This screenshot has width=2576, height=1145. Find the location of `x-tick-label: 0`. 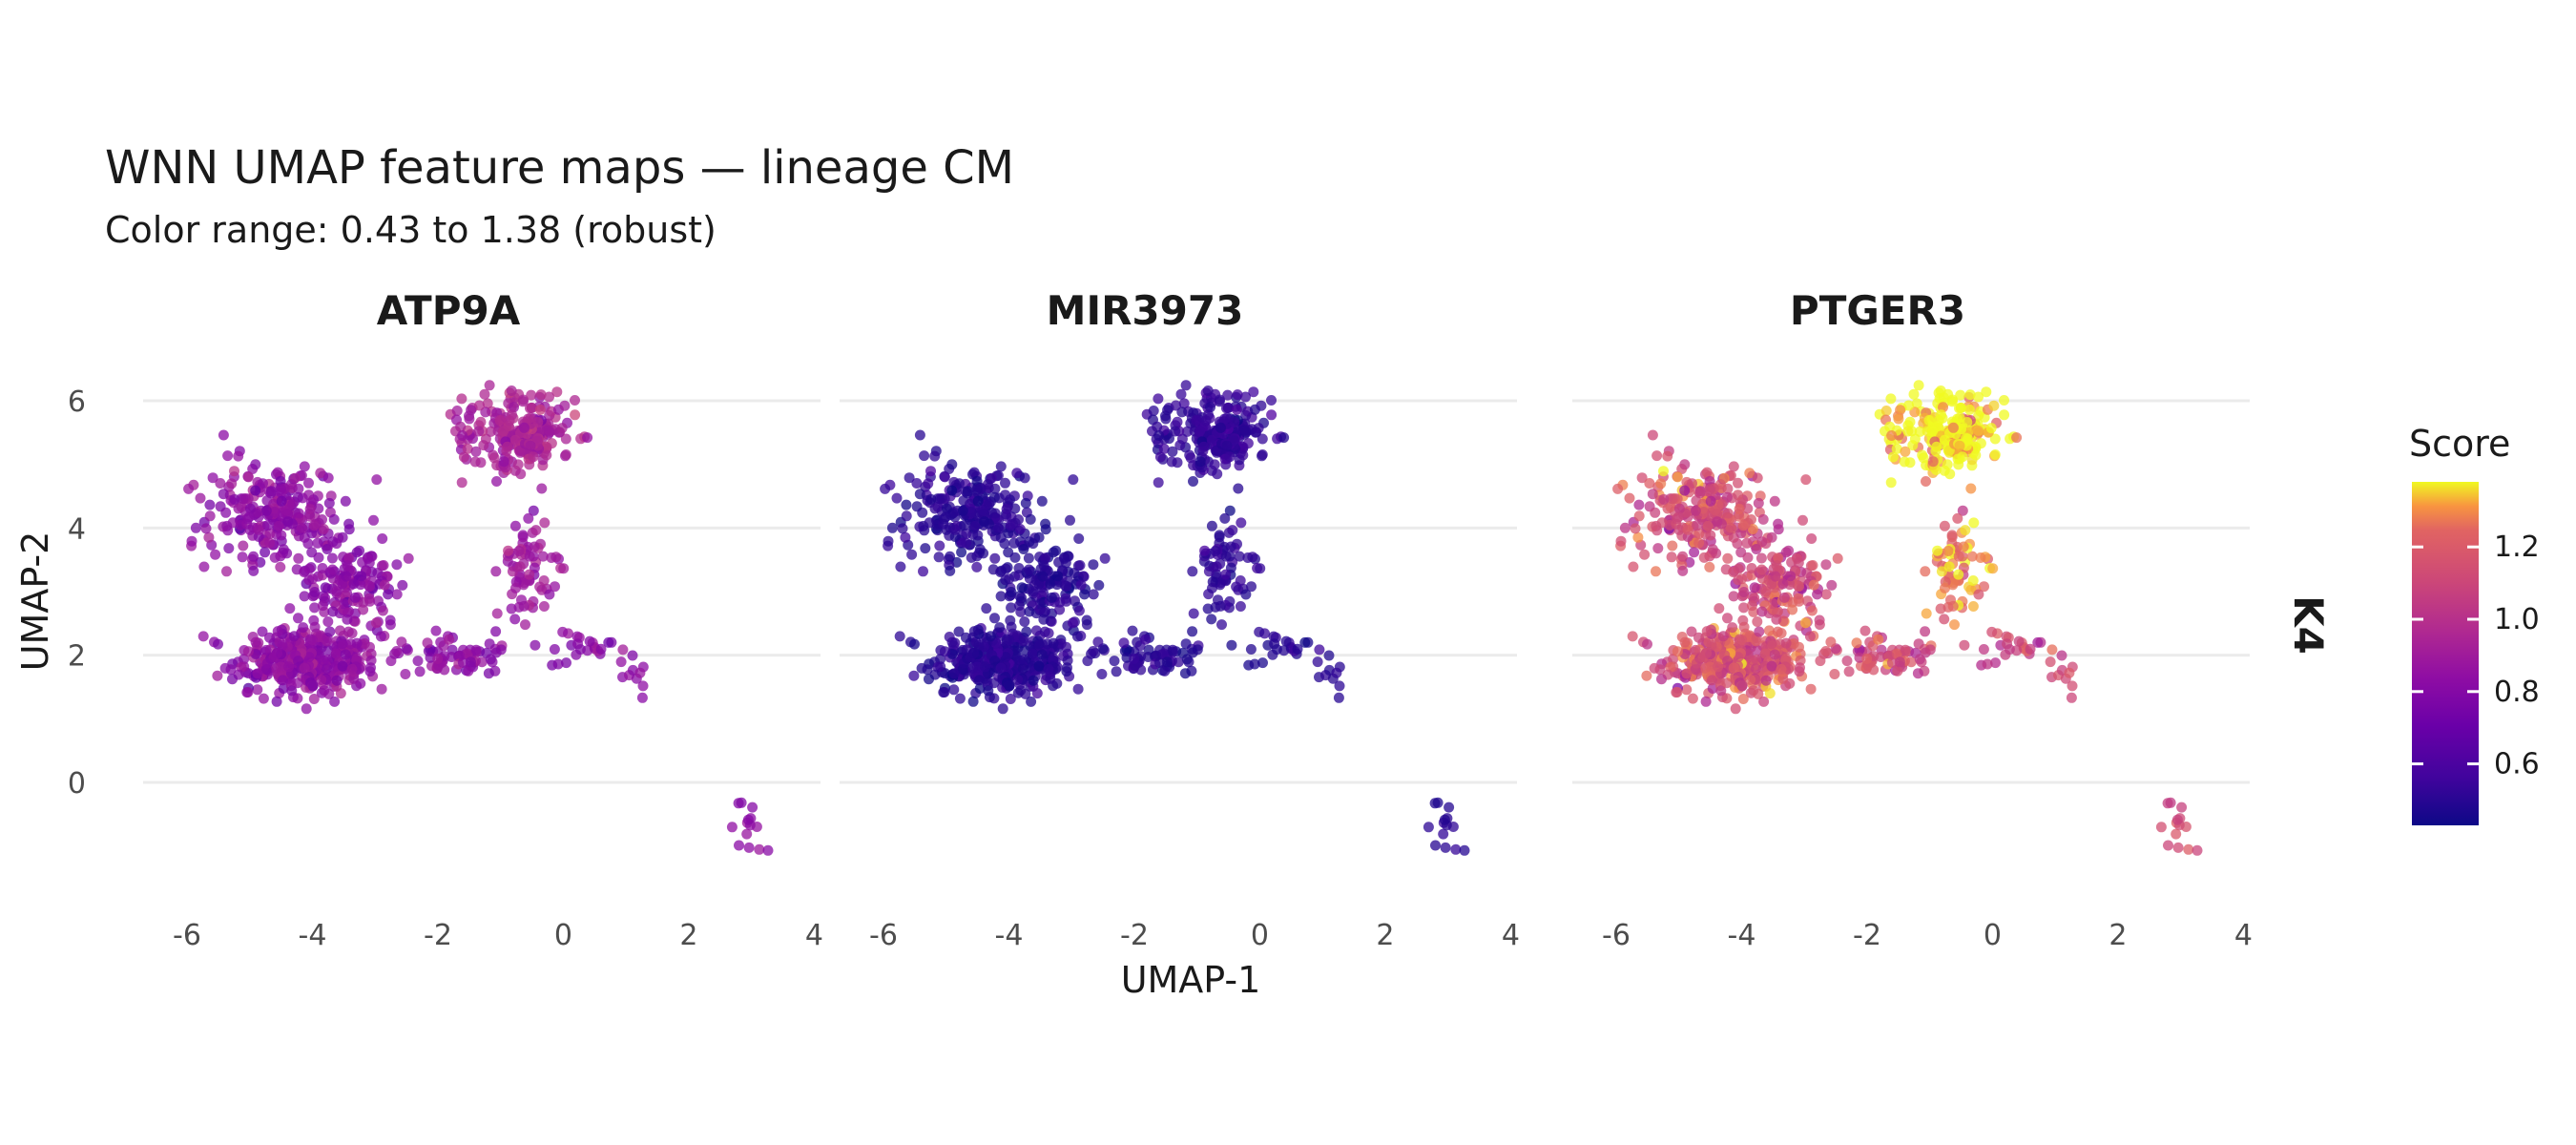

x-tick-label: 0 is located at coordinates (1993, 935).